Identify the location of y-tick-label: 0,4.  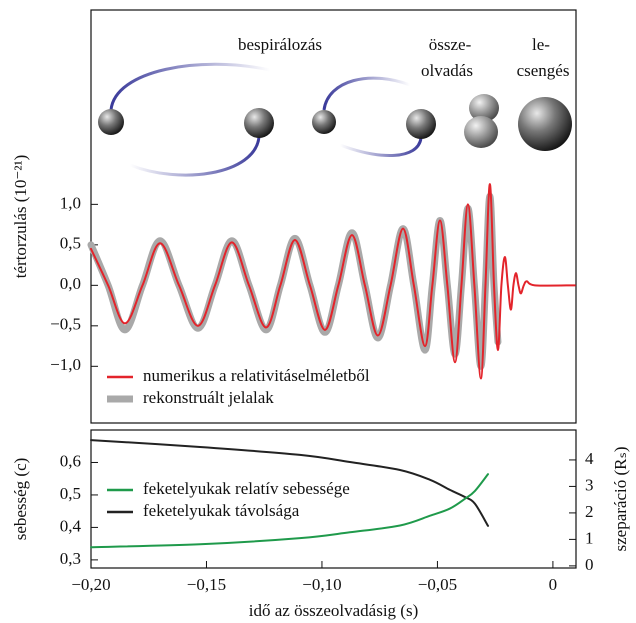
(71, 525).